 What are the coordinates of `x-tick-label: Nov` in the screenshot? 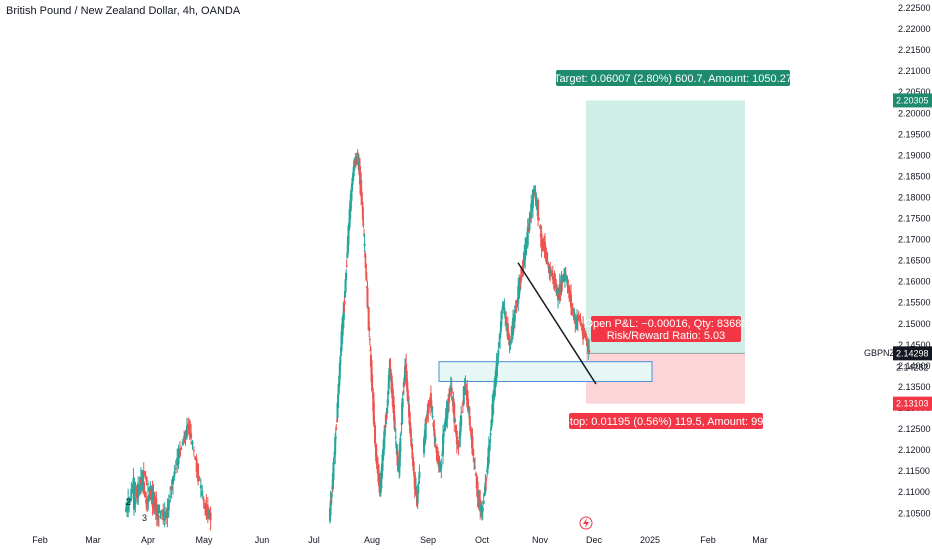 It's located at (540, 540).